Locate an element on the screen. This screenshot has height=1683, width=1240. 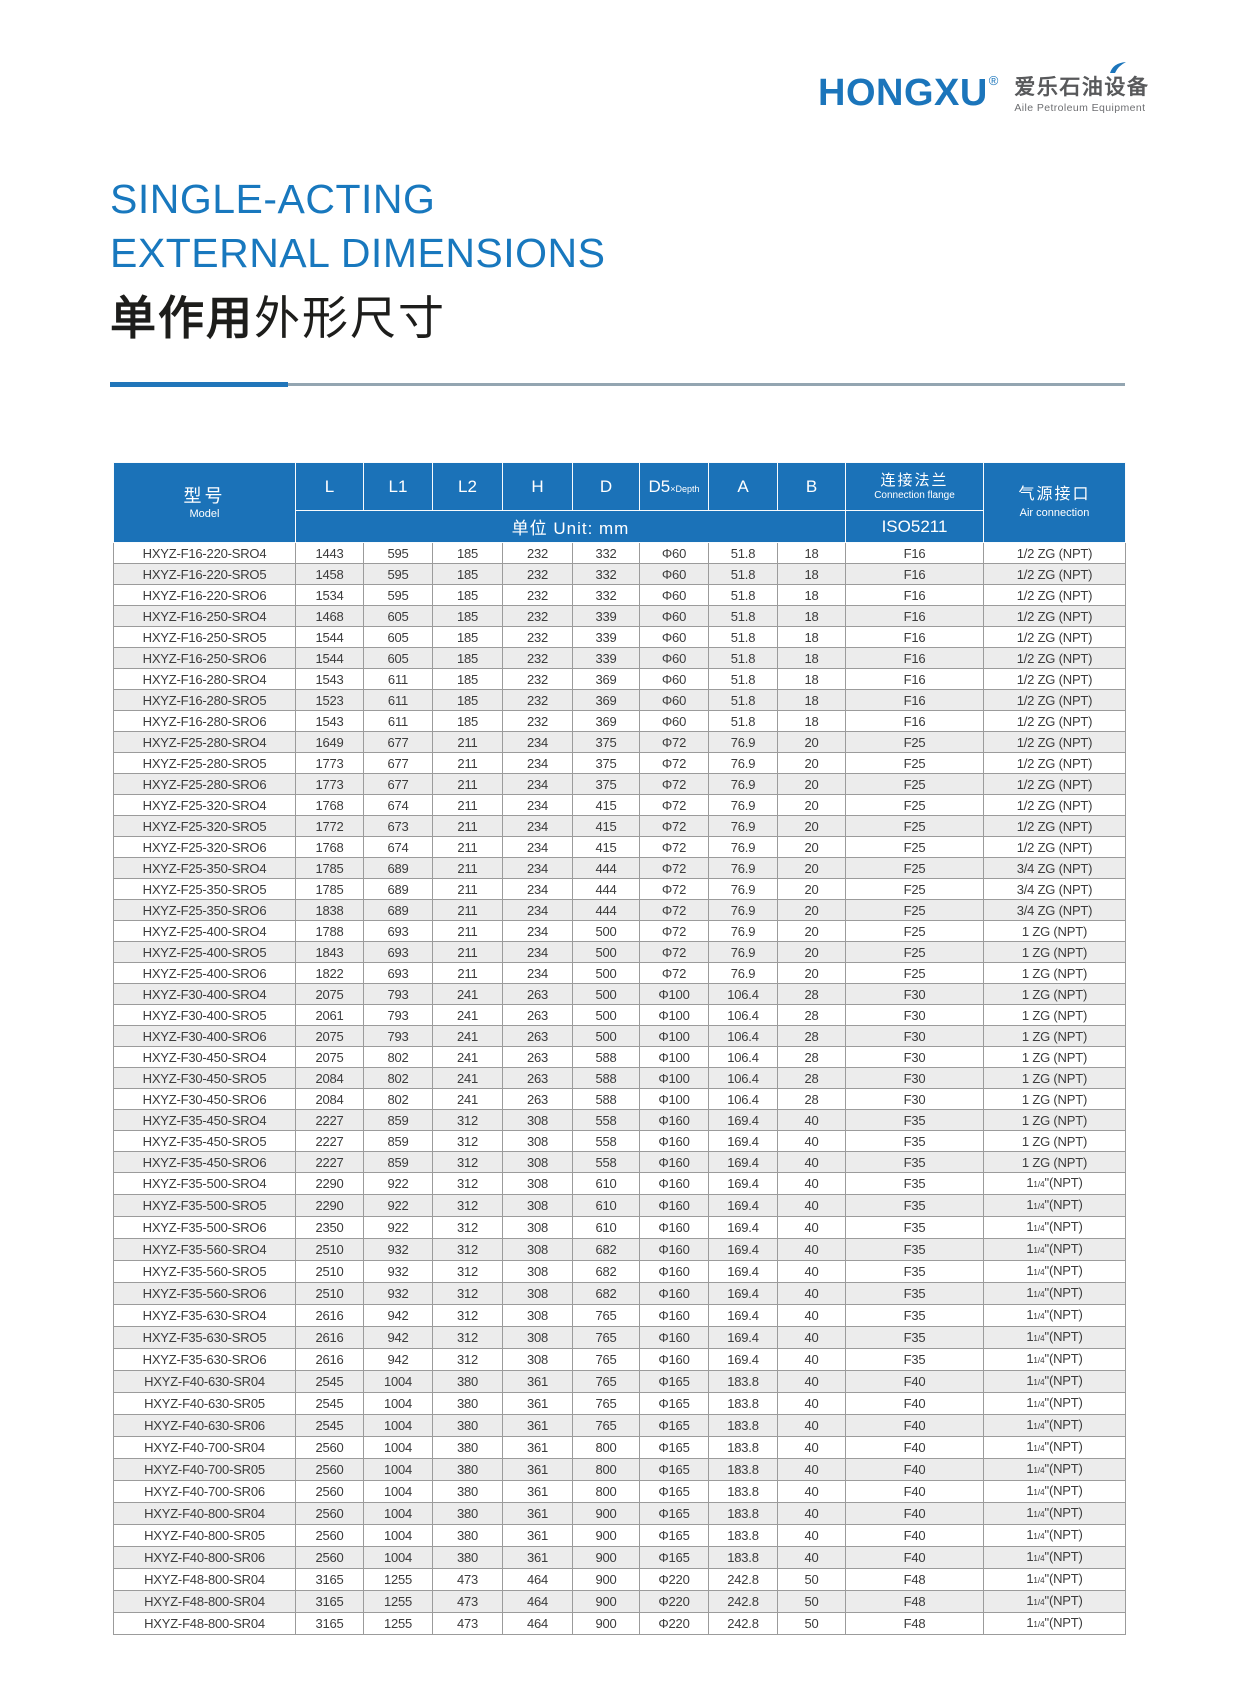
table-cell: 339 is located at coordinates (606, 637).